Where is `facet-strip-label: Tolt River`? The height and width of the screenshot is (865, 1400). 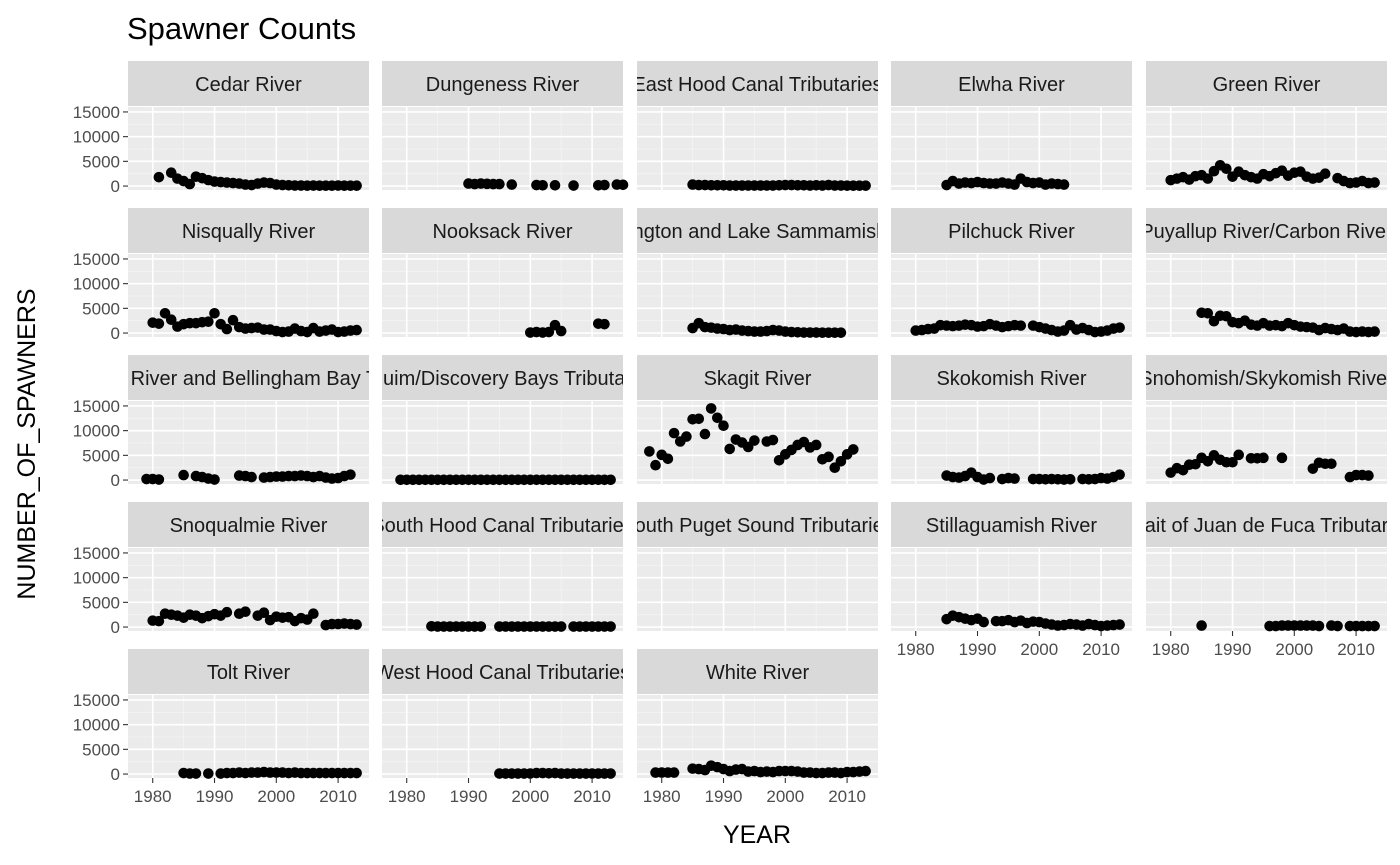 facet-strip-label: Tolt River is located at coordinates (249, 673).